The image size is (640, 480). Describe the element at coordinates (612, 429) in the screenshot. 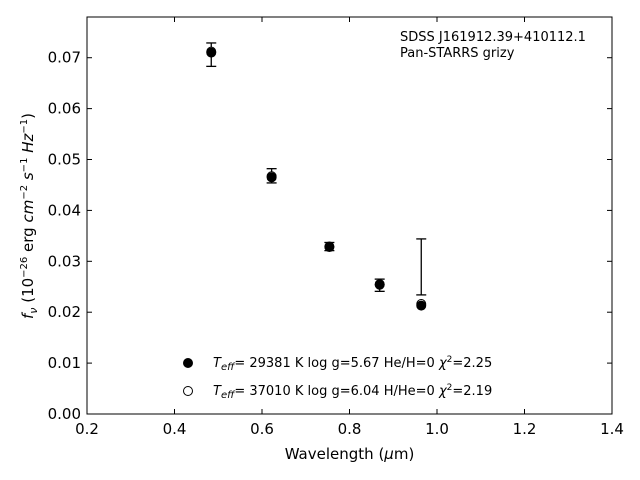

I see `x-tick-label: 1.4` at that location.